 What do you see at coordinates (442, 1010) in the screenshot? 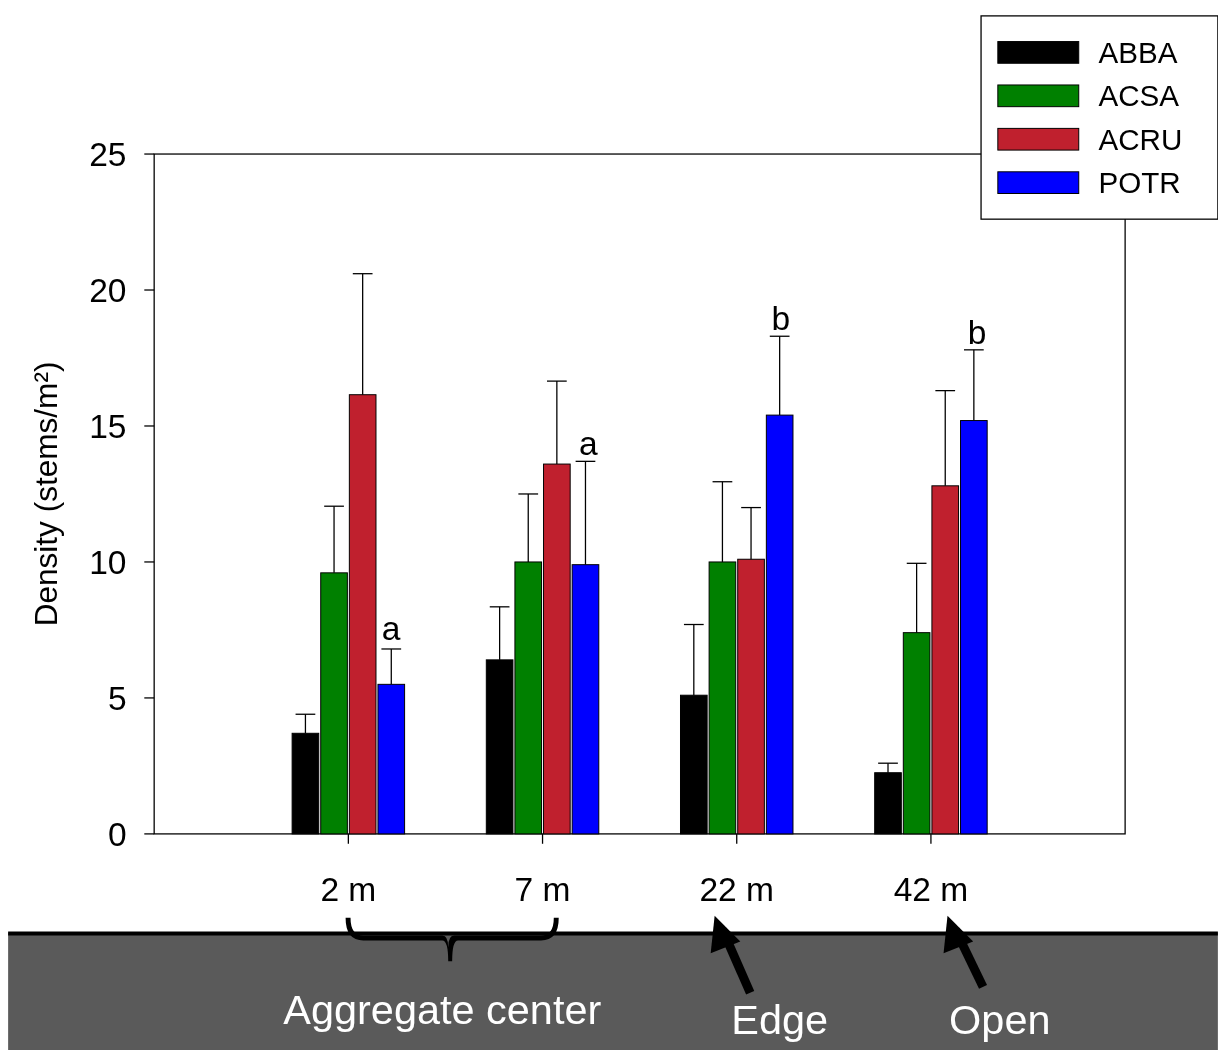
I see `text: Aggregate center` at bounding box center [442, 1010].